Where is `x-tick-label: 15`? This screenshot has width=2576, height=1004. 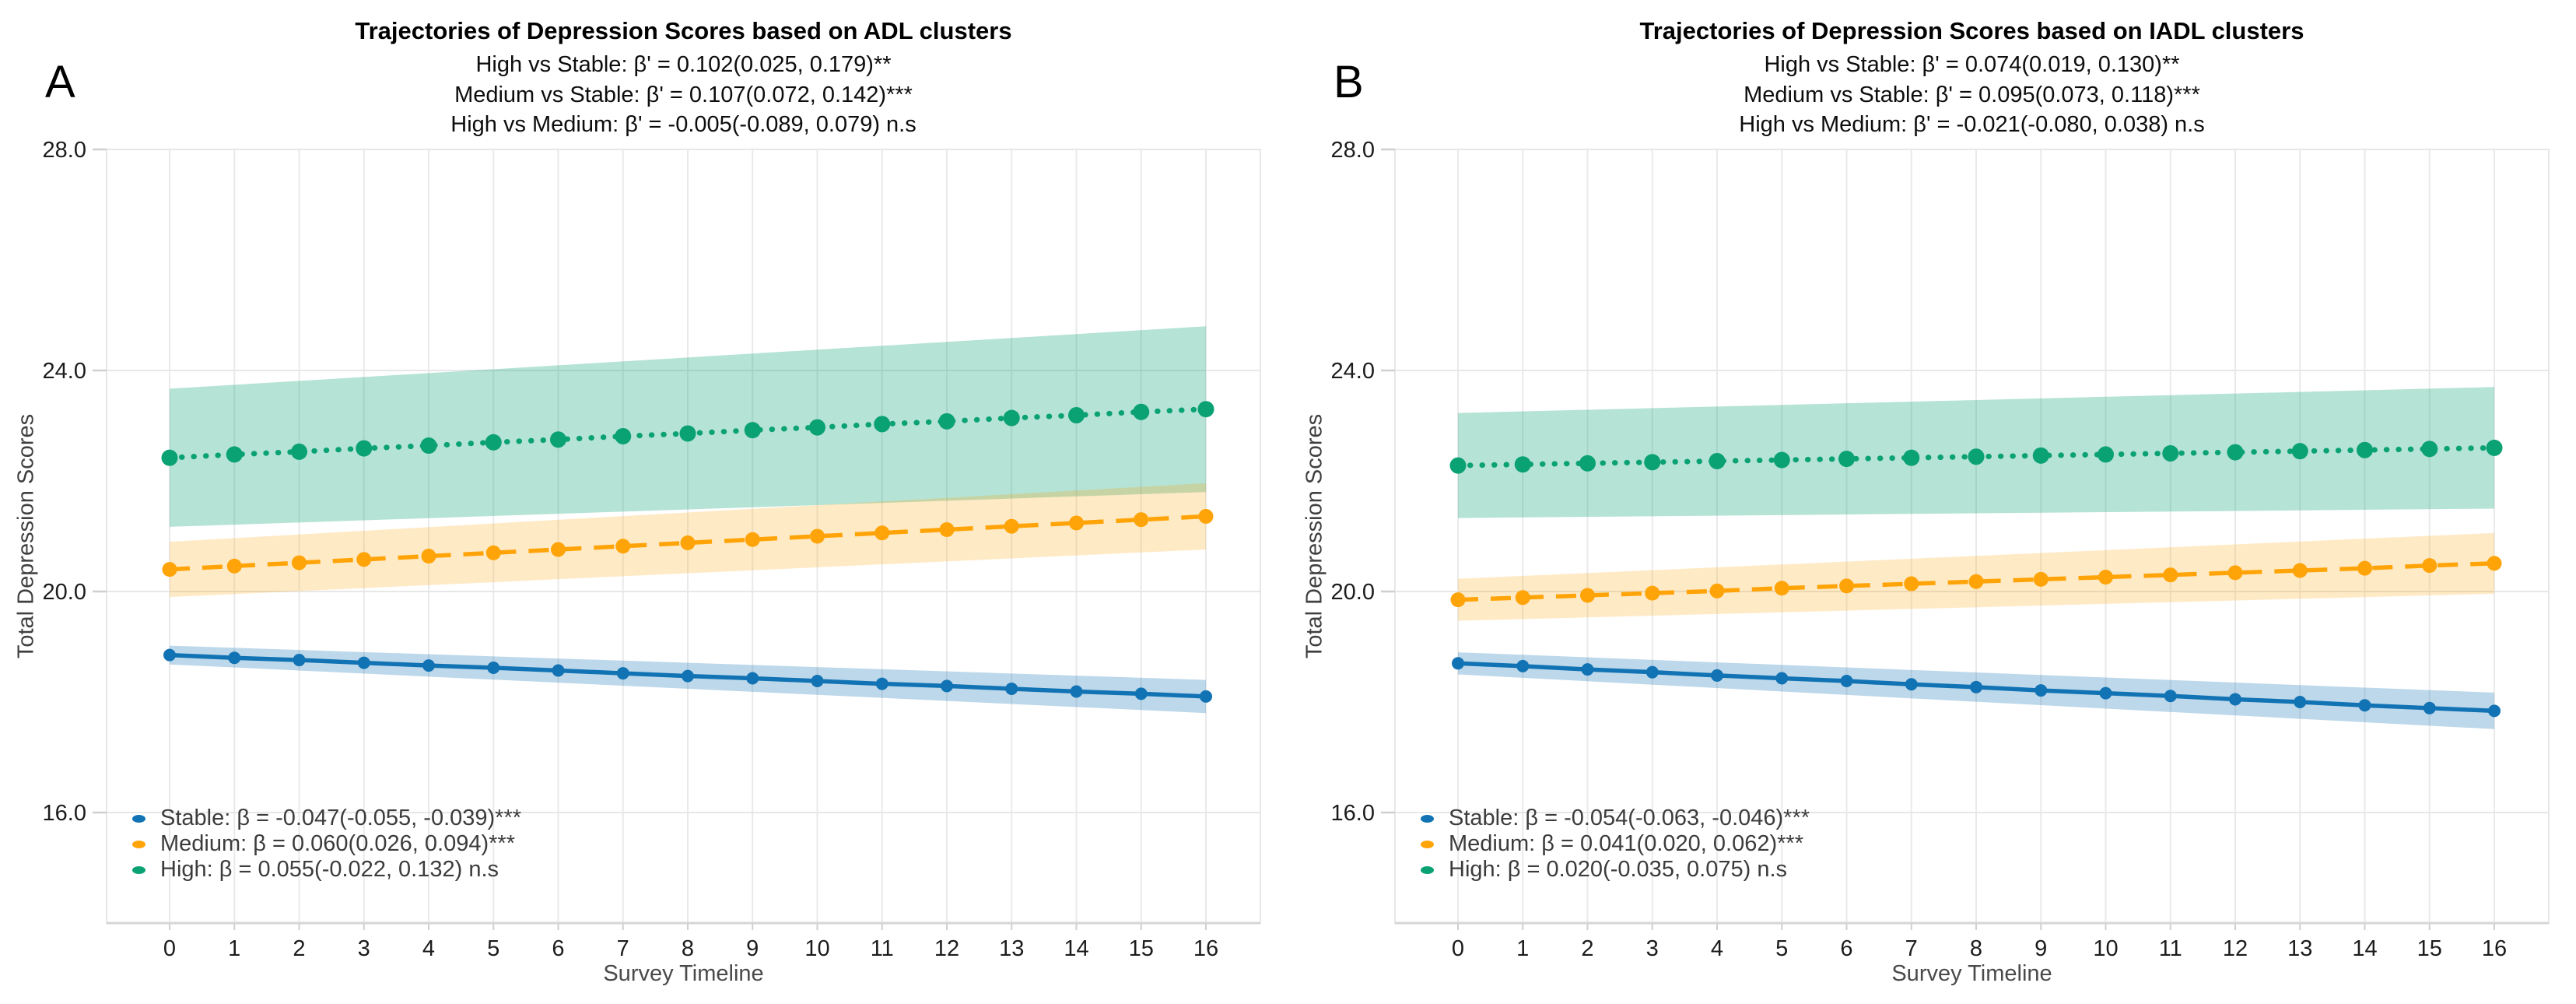
x-tick-label: 15 is located at coordinates (2429, 948).